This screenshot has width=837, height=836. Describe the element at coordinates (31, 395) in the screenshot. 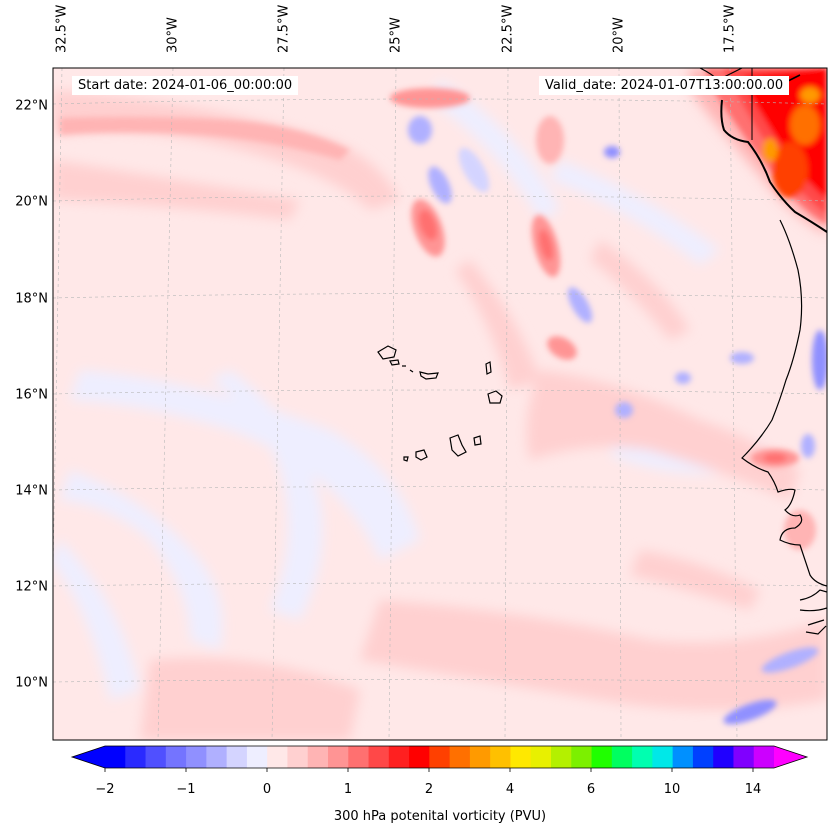

I see `lat-tick-label: 16°N` at that location.